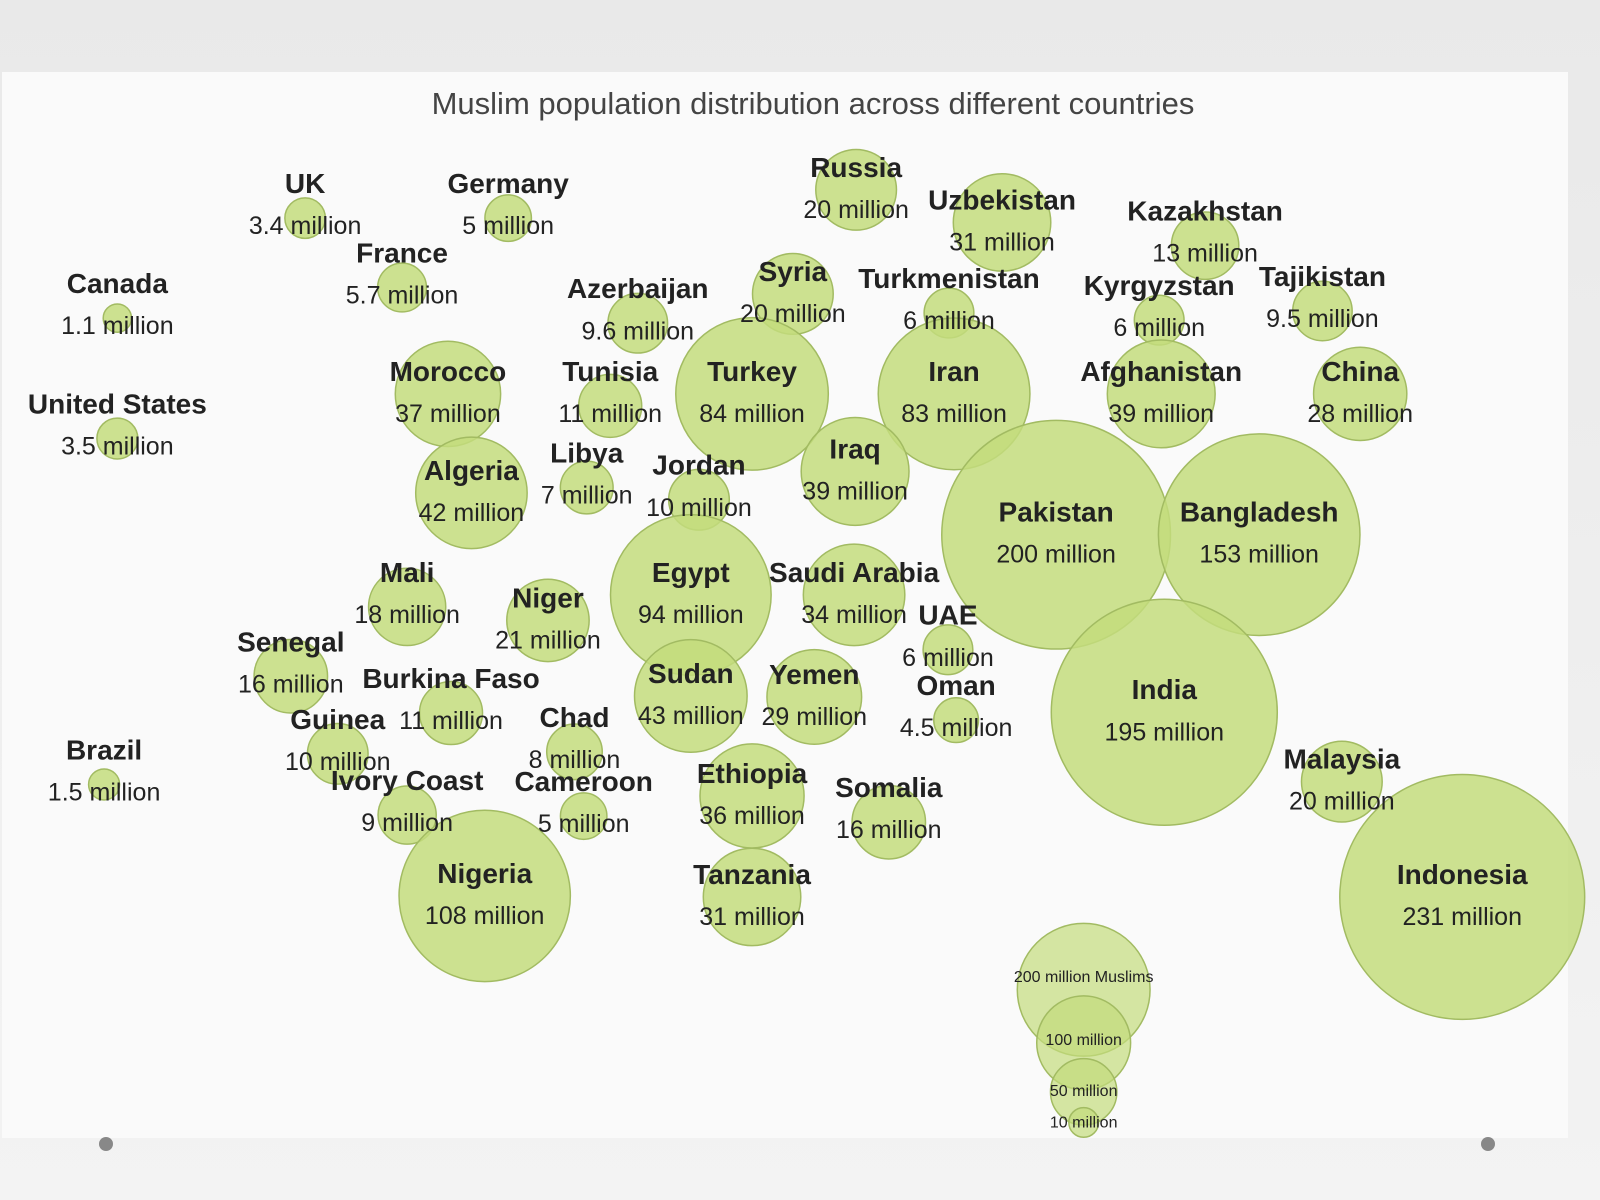 This screenshot has width=1600, height=1200. Describe the element at coordinates (587, 496) in the screenshot. I see `value-label: 7 million` at that location.